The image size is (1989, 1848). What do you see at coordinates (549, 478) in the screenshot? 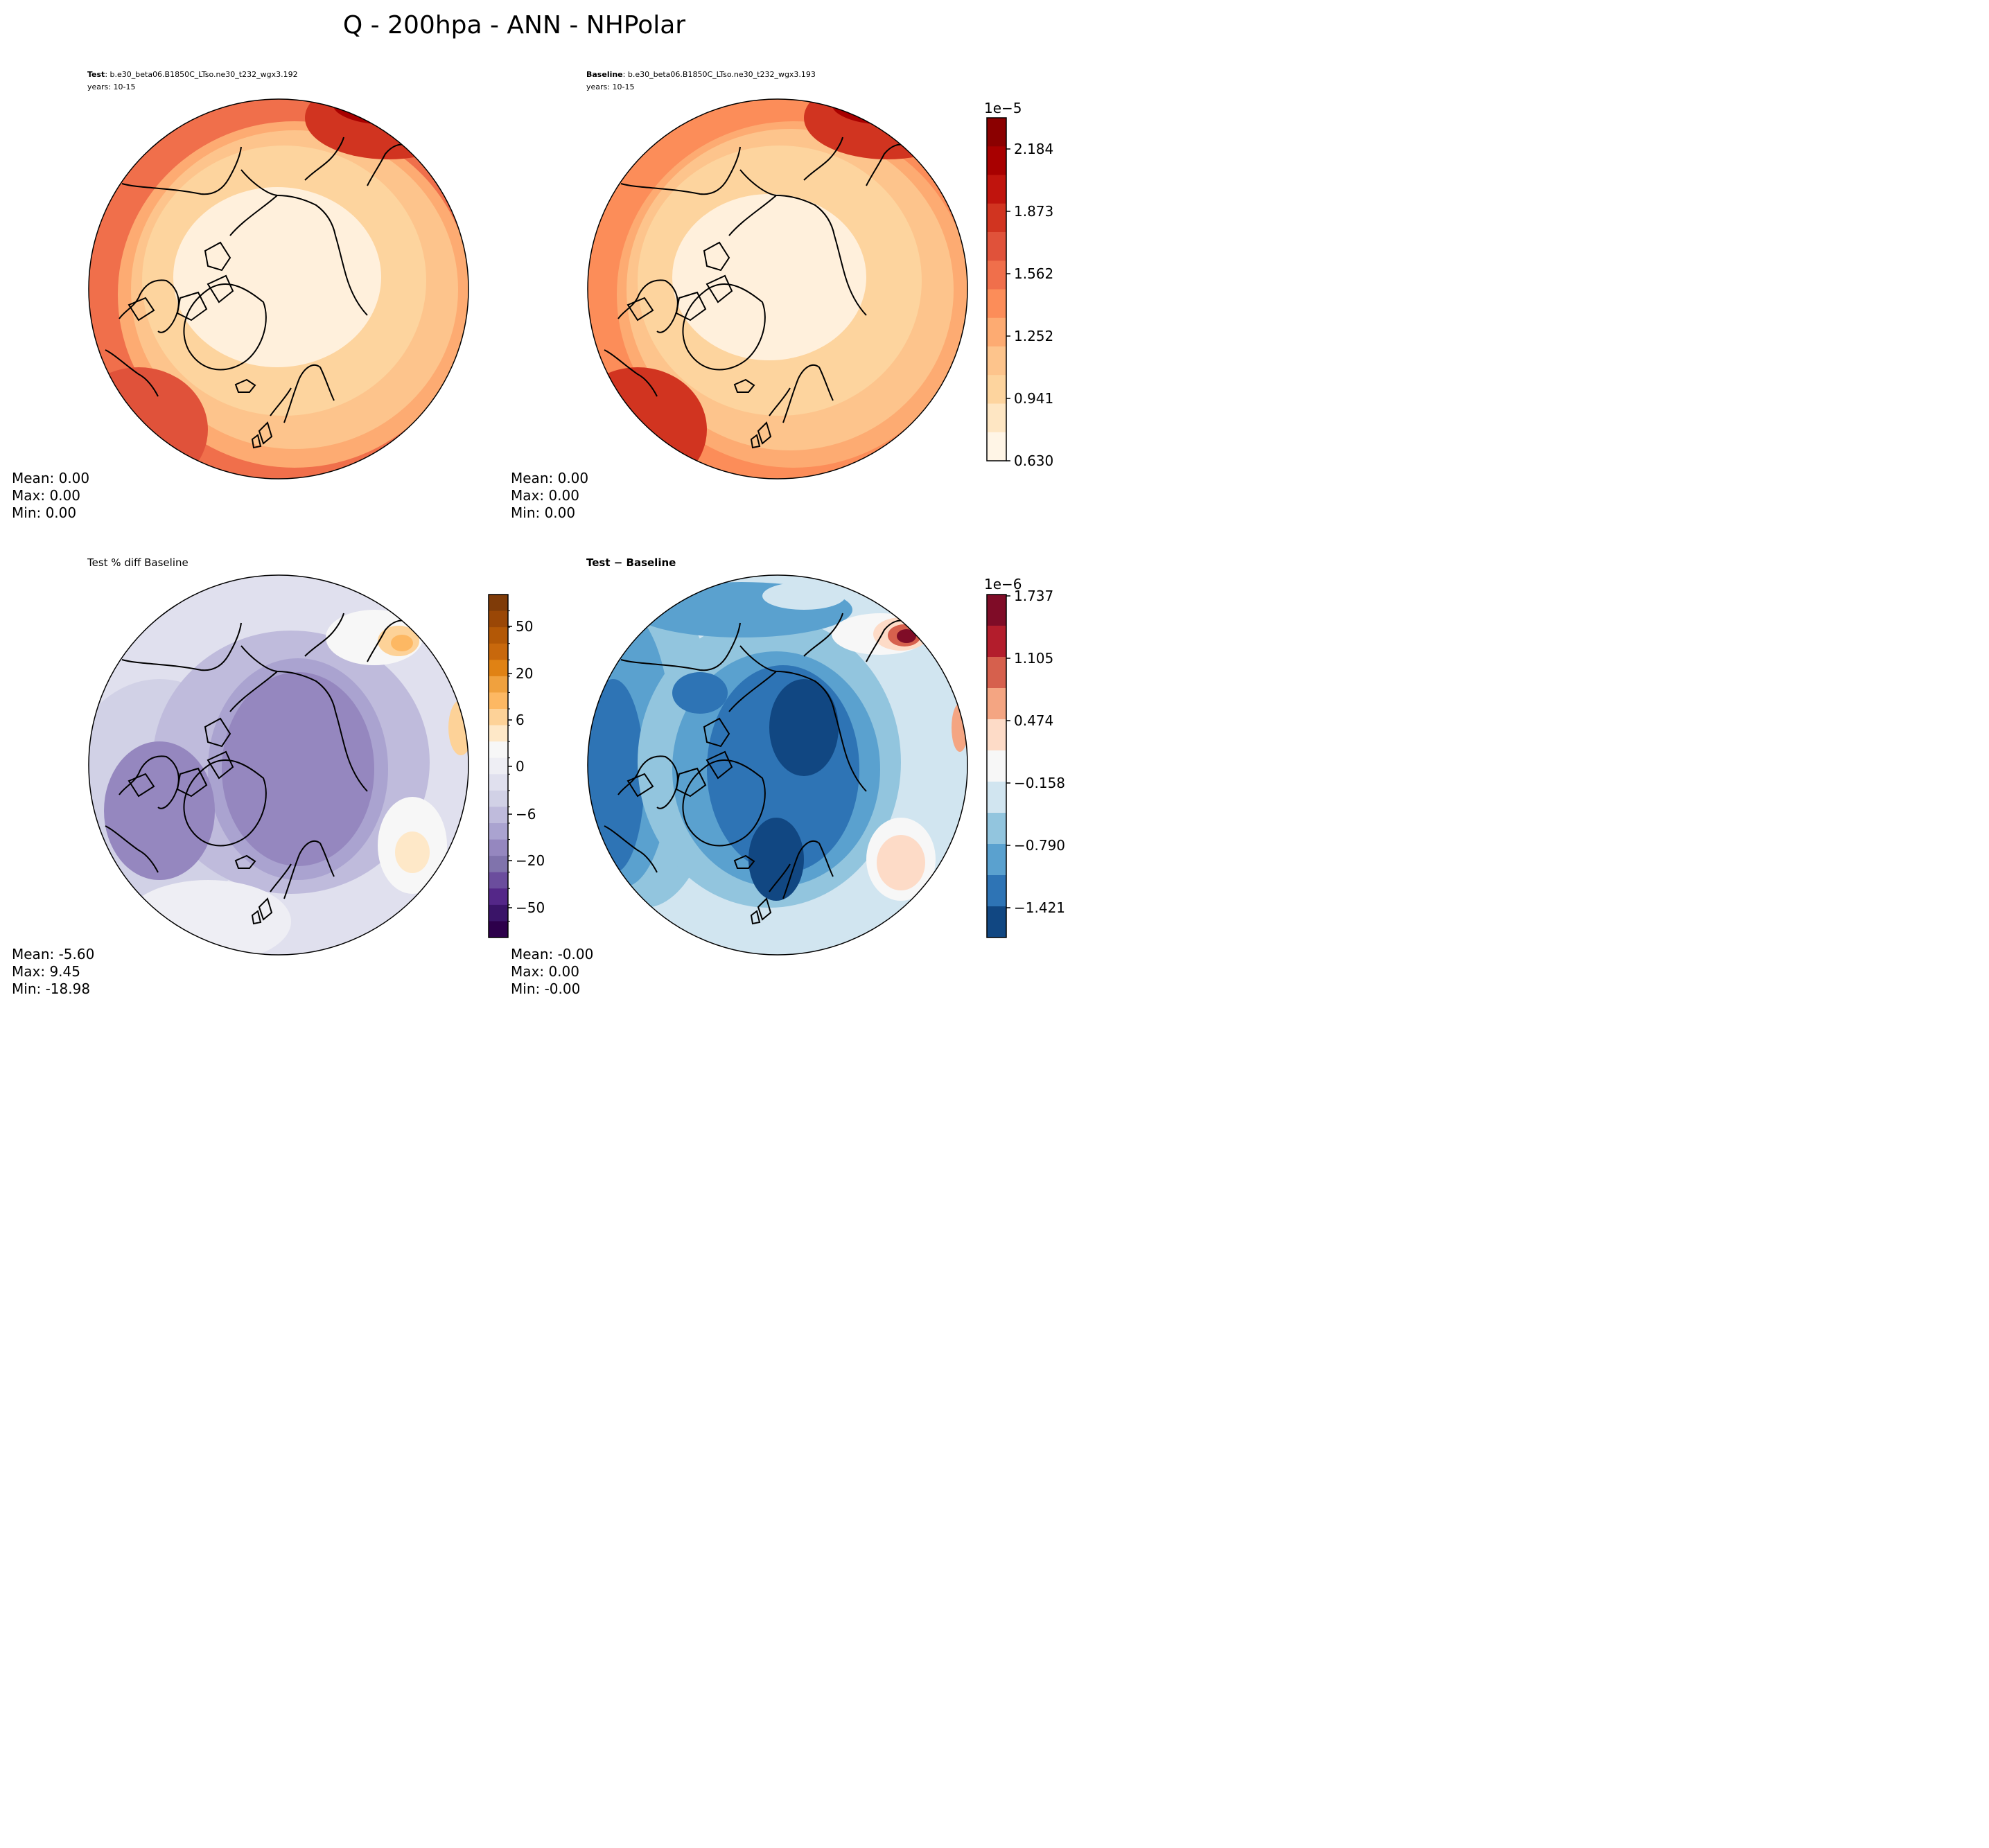
I see `panel-baseline-mean: Mean: 0.00` at bounding box center [549, 478].